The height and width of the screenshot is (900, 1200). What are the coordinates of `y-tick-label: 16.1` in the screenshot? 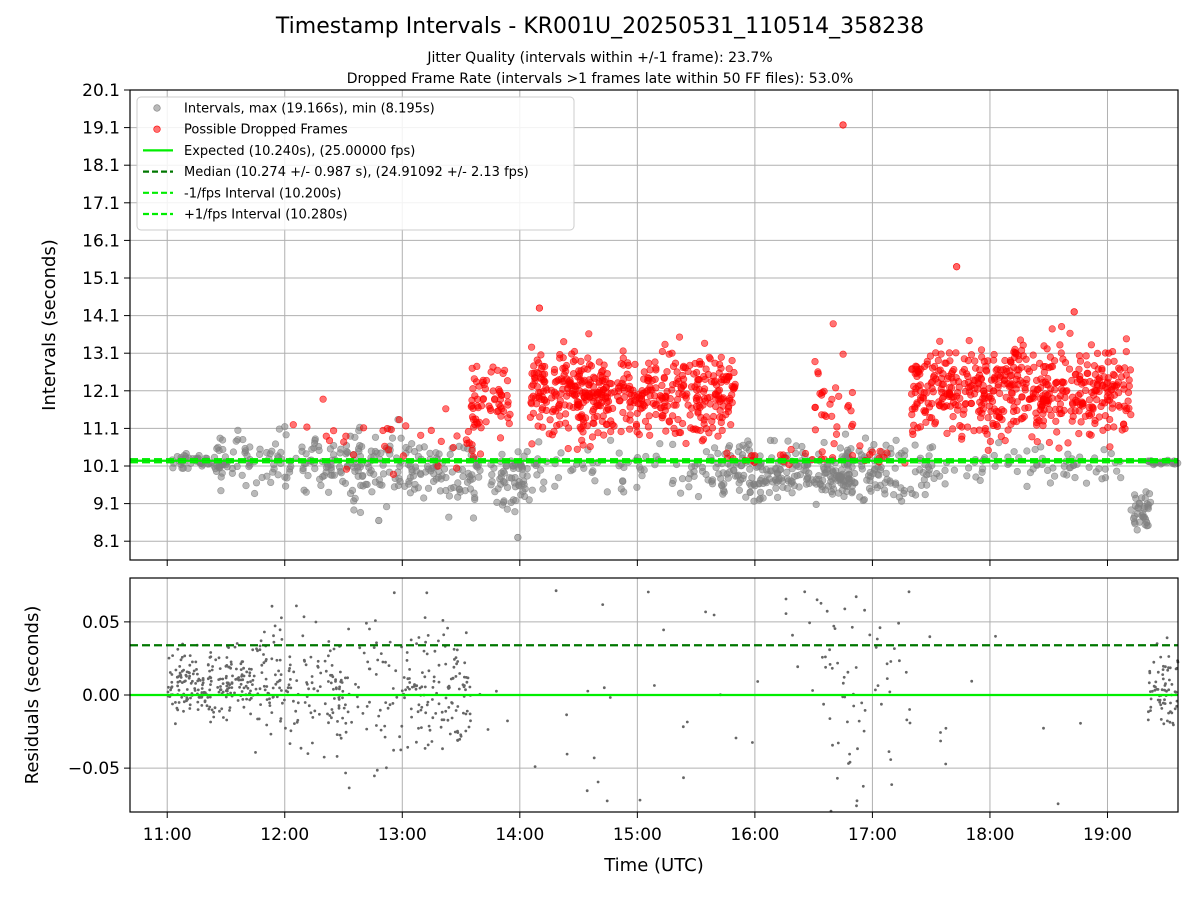 It's located at (101, 241).